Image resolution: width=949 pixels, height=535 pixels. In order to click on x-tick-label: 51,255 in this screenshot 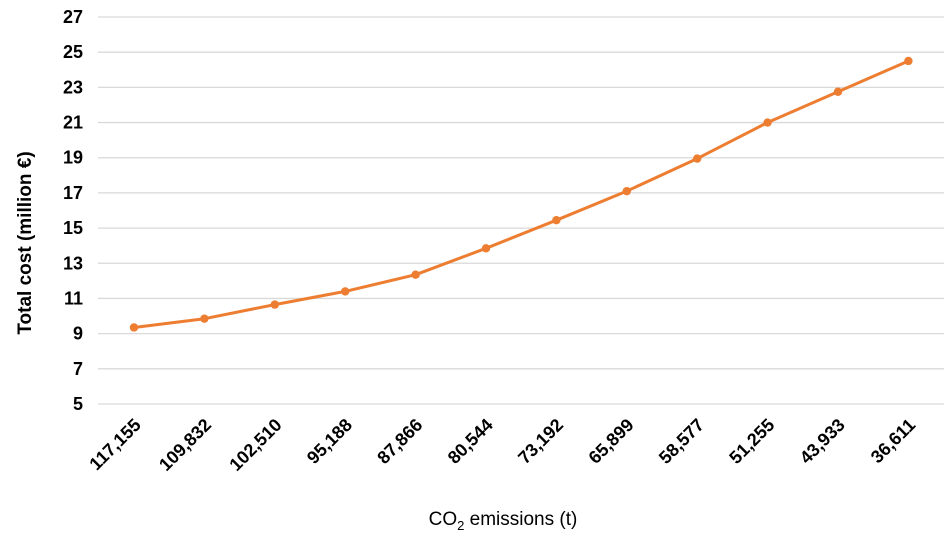, I will do `click(751, 441)`.